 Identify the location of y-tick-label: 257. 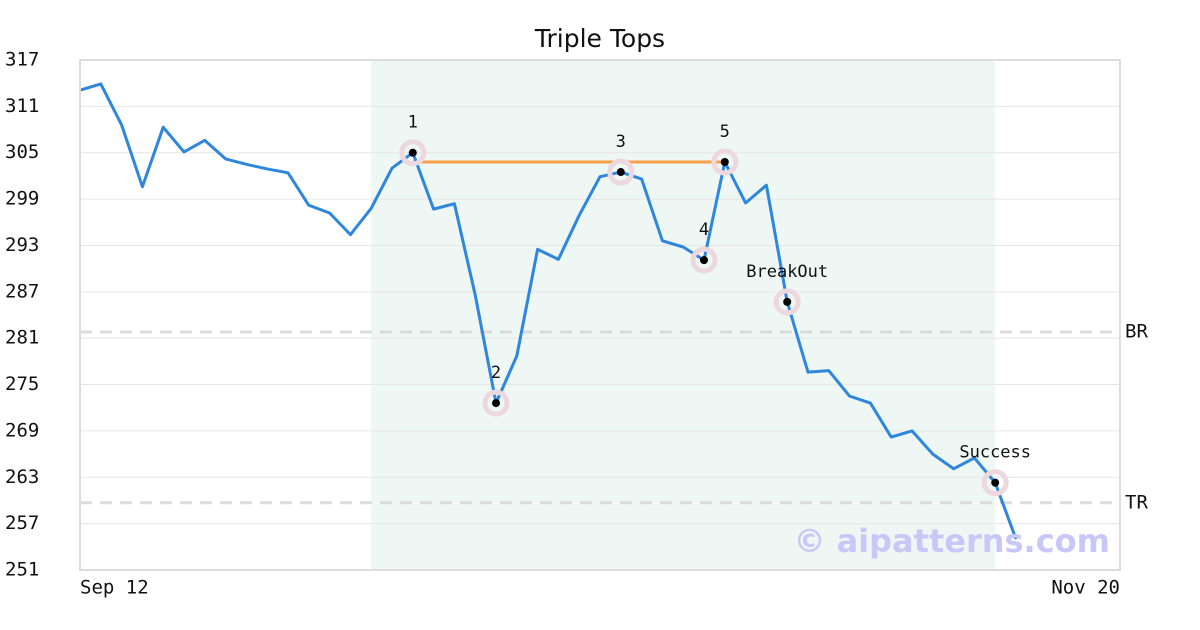
(22, 523).